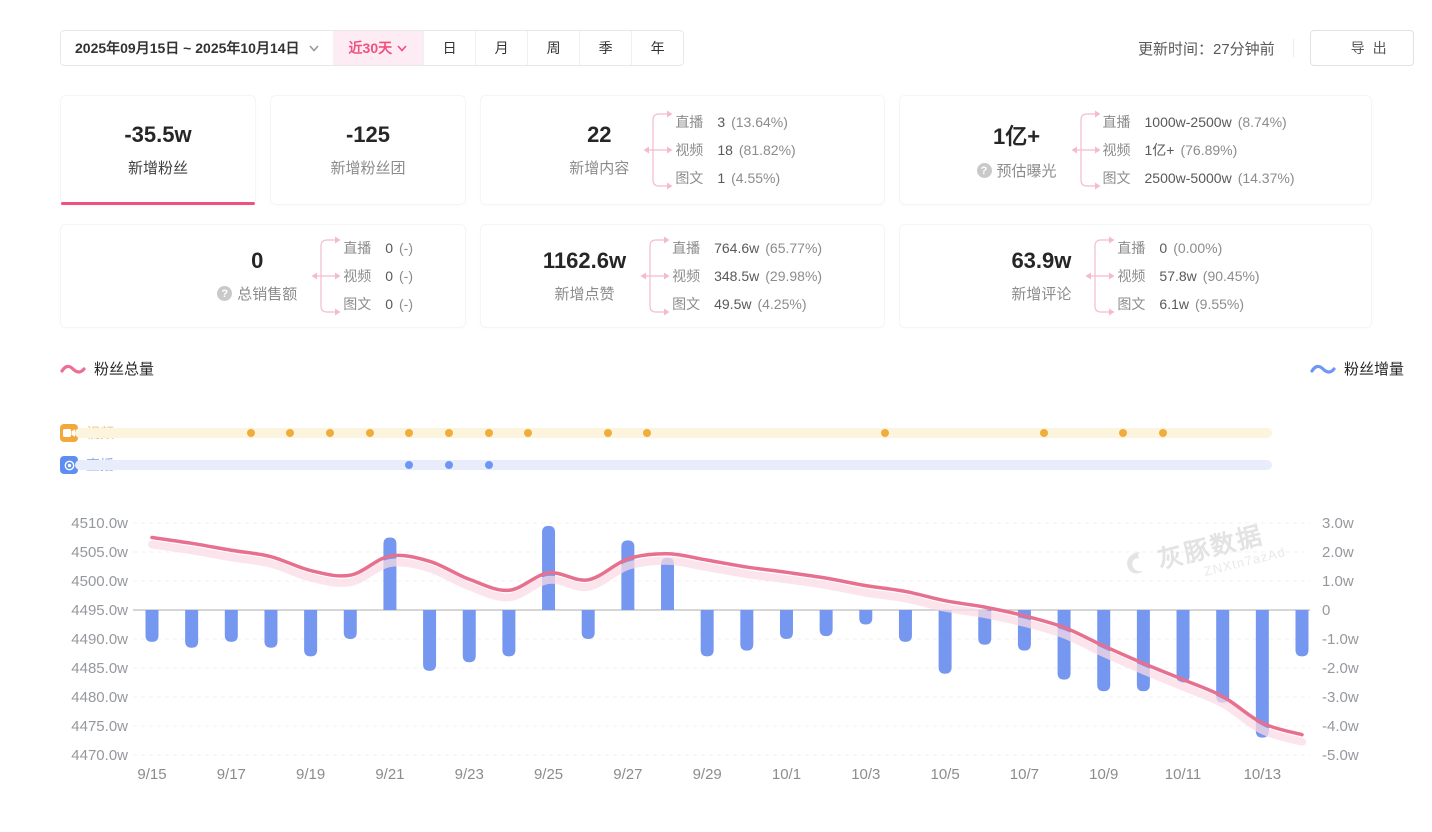  Describe the element at coordinates (469, 774) in the screenshot. I see `x-axis-tick: 9/23` at that location.